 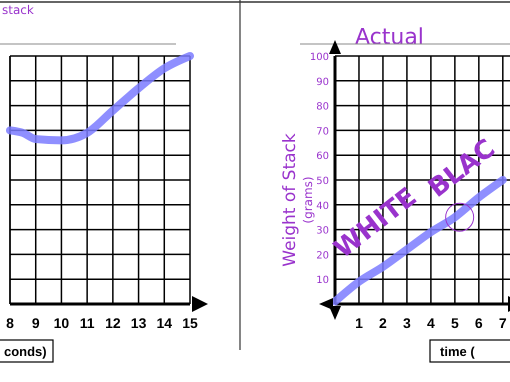 I want to click on y-axis-title: Weight of Stack (grams), so click(x=297, y=200).